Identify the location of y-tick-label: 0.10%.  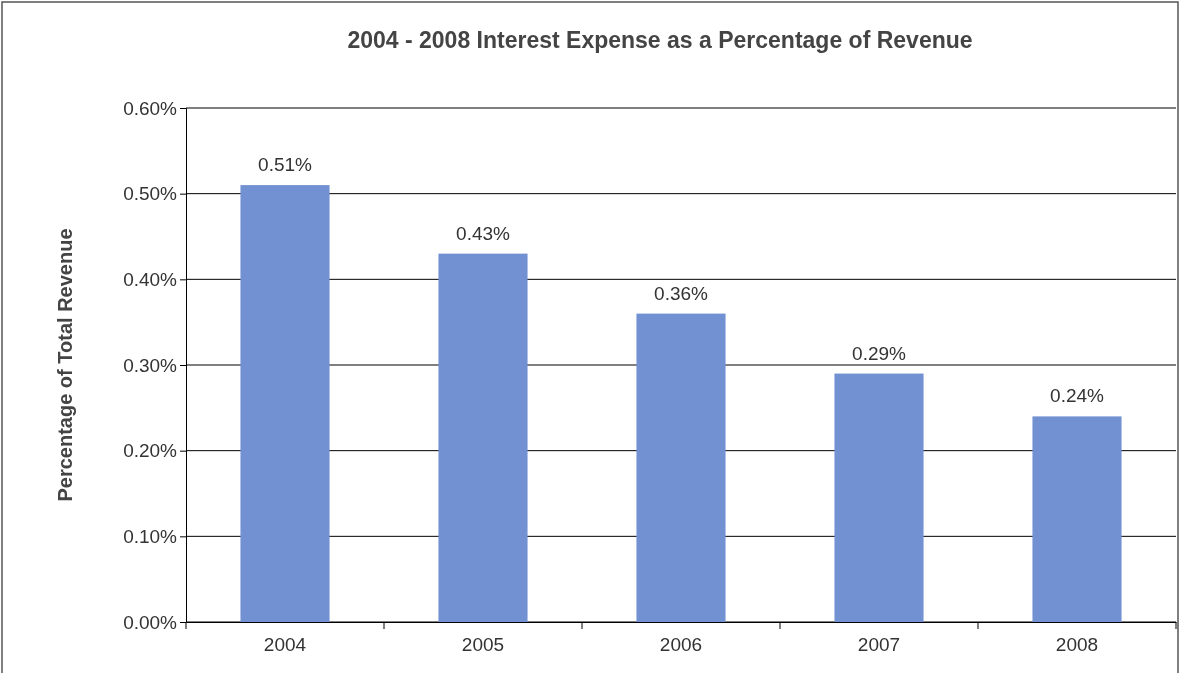
(150, 536).